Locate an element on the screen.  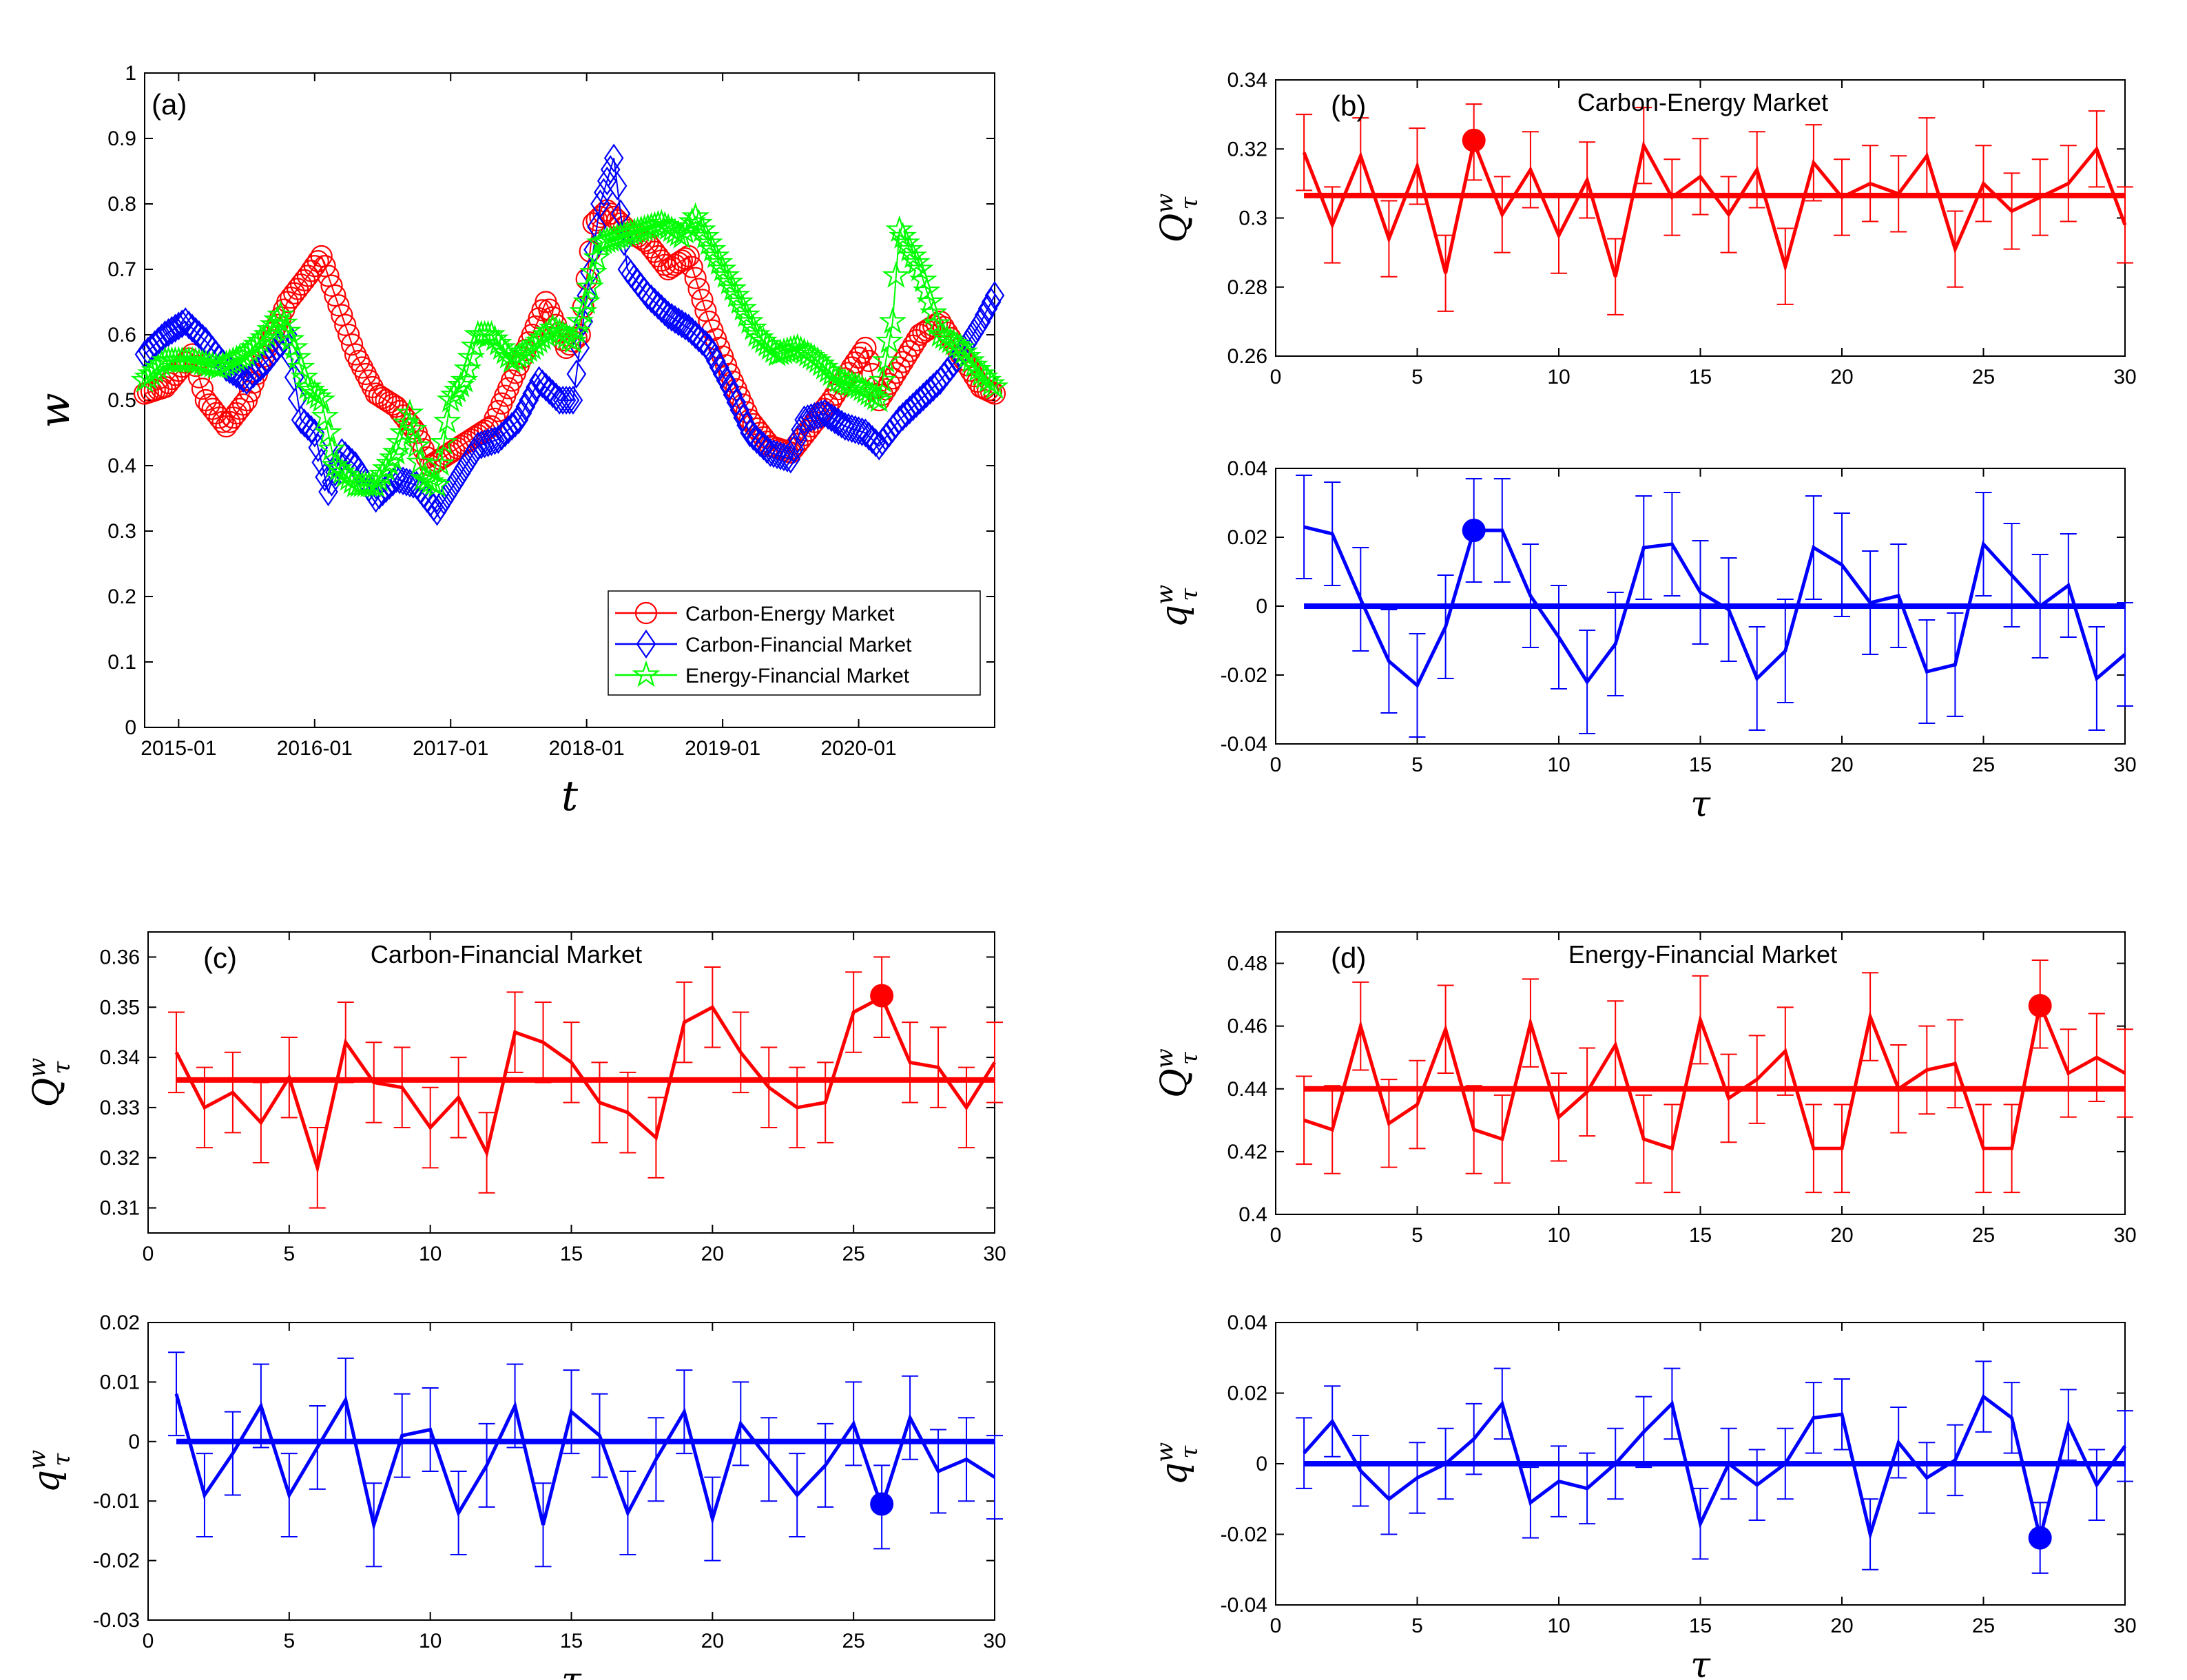
y-tick-label: -0.03 is located at coordinates (116, 1620).